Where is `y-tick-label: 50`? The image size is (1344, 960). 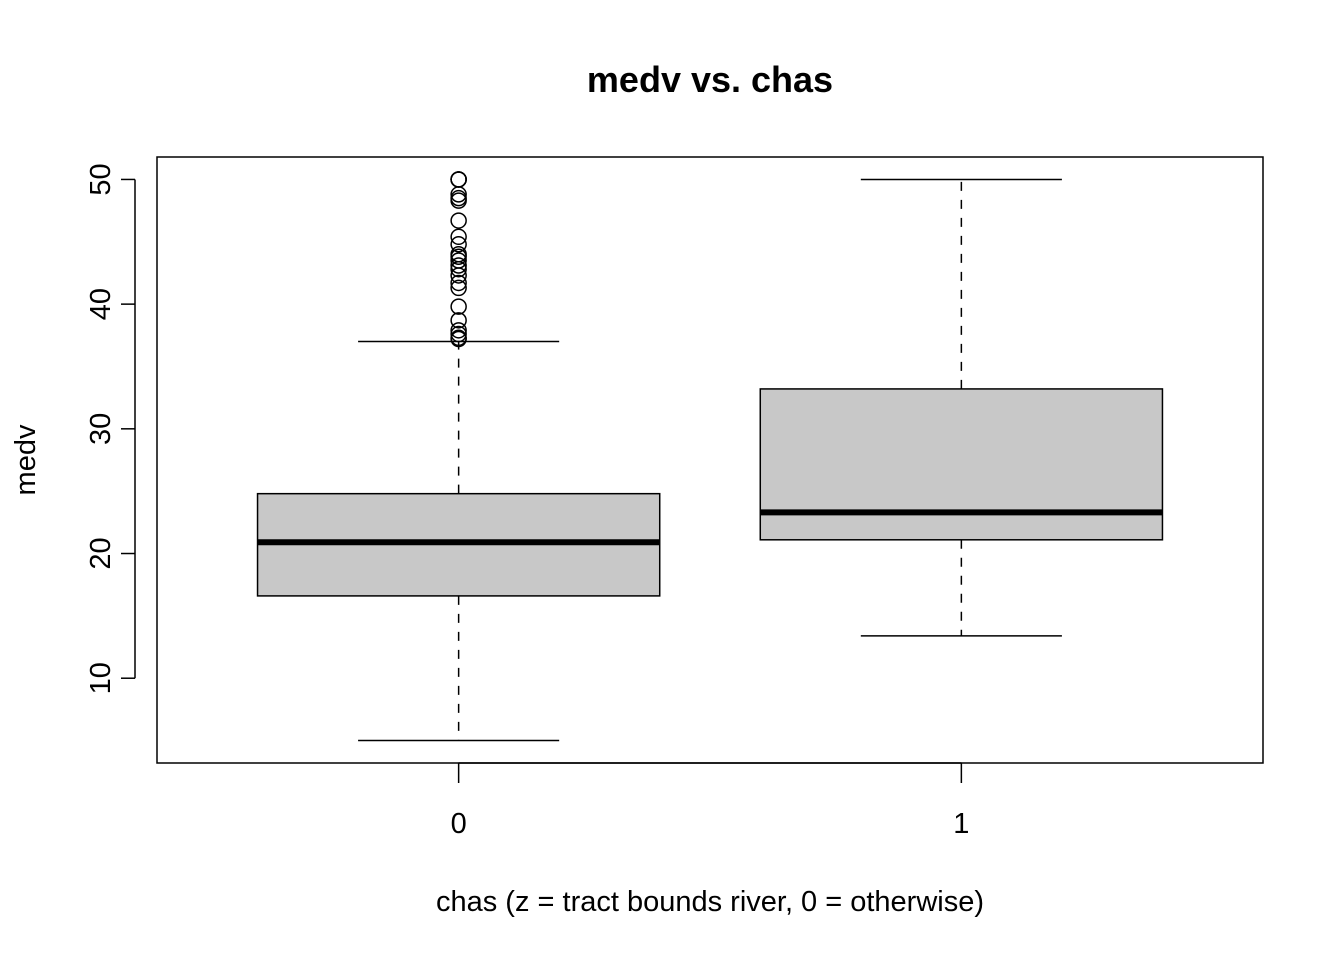 y-tick-label: 50 is located at coordinates (101, 179).